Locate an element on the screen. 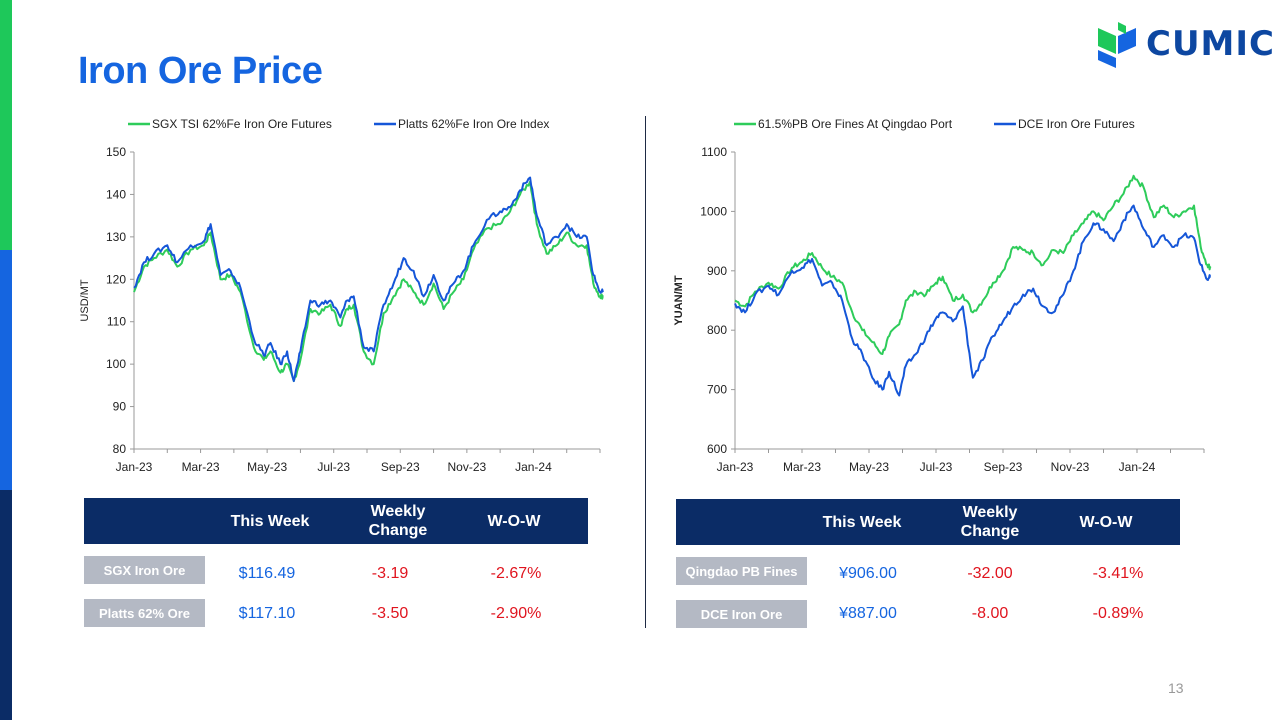 The image size is (1280, 720). y-axis-label: USD/MT is located at coordinates (85, 300).